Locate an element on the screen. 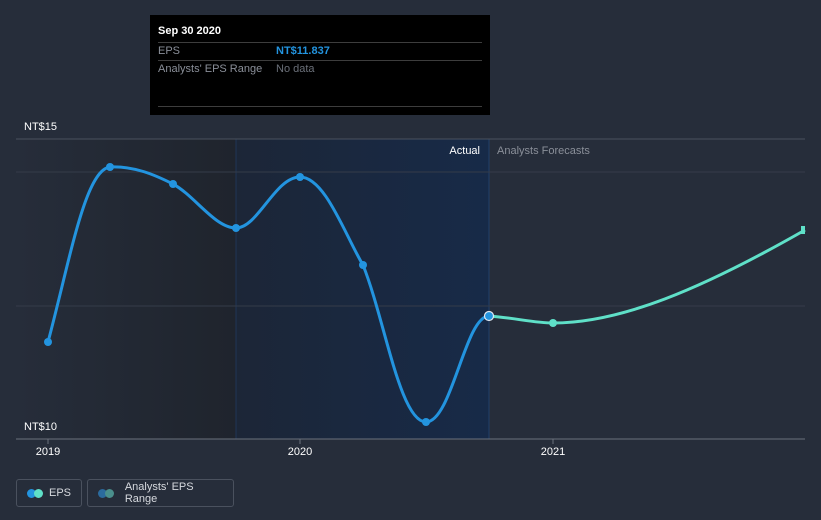 This screenshot has height=520, width=821. eps-forecast-line is located at coordinates (647, 276).